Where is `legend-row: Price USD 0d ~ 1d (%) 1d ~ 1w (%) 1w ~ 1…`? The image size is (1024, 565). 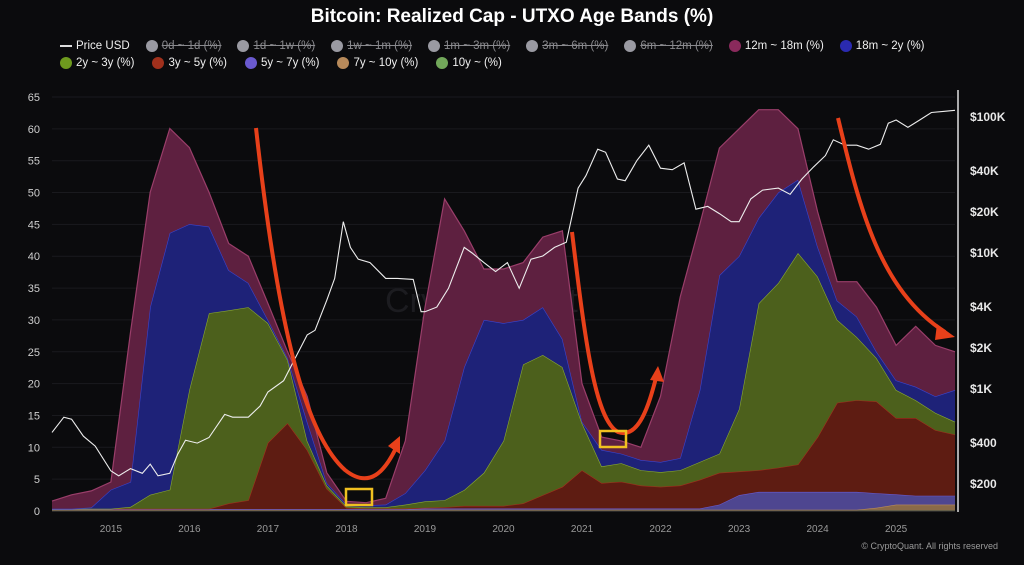 legend-row: Price USD 0d ~ 1d (%) 1d ~ 1w (%) 1w ~ 1… is located at coordinates (492, 46).